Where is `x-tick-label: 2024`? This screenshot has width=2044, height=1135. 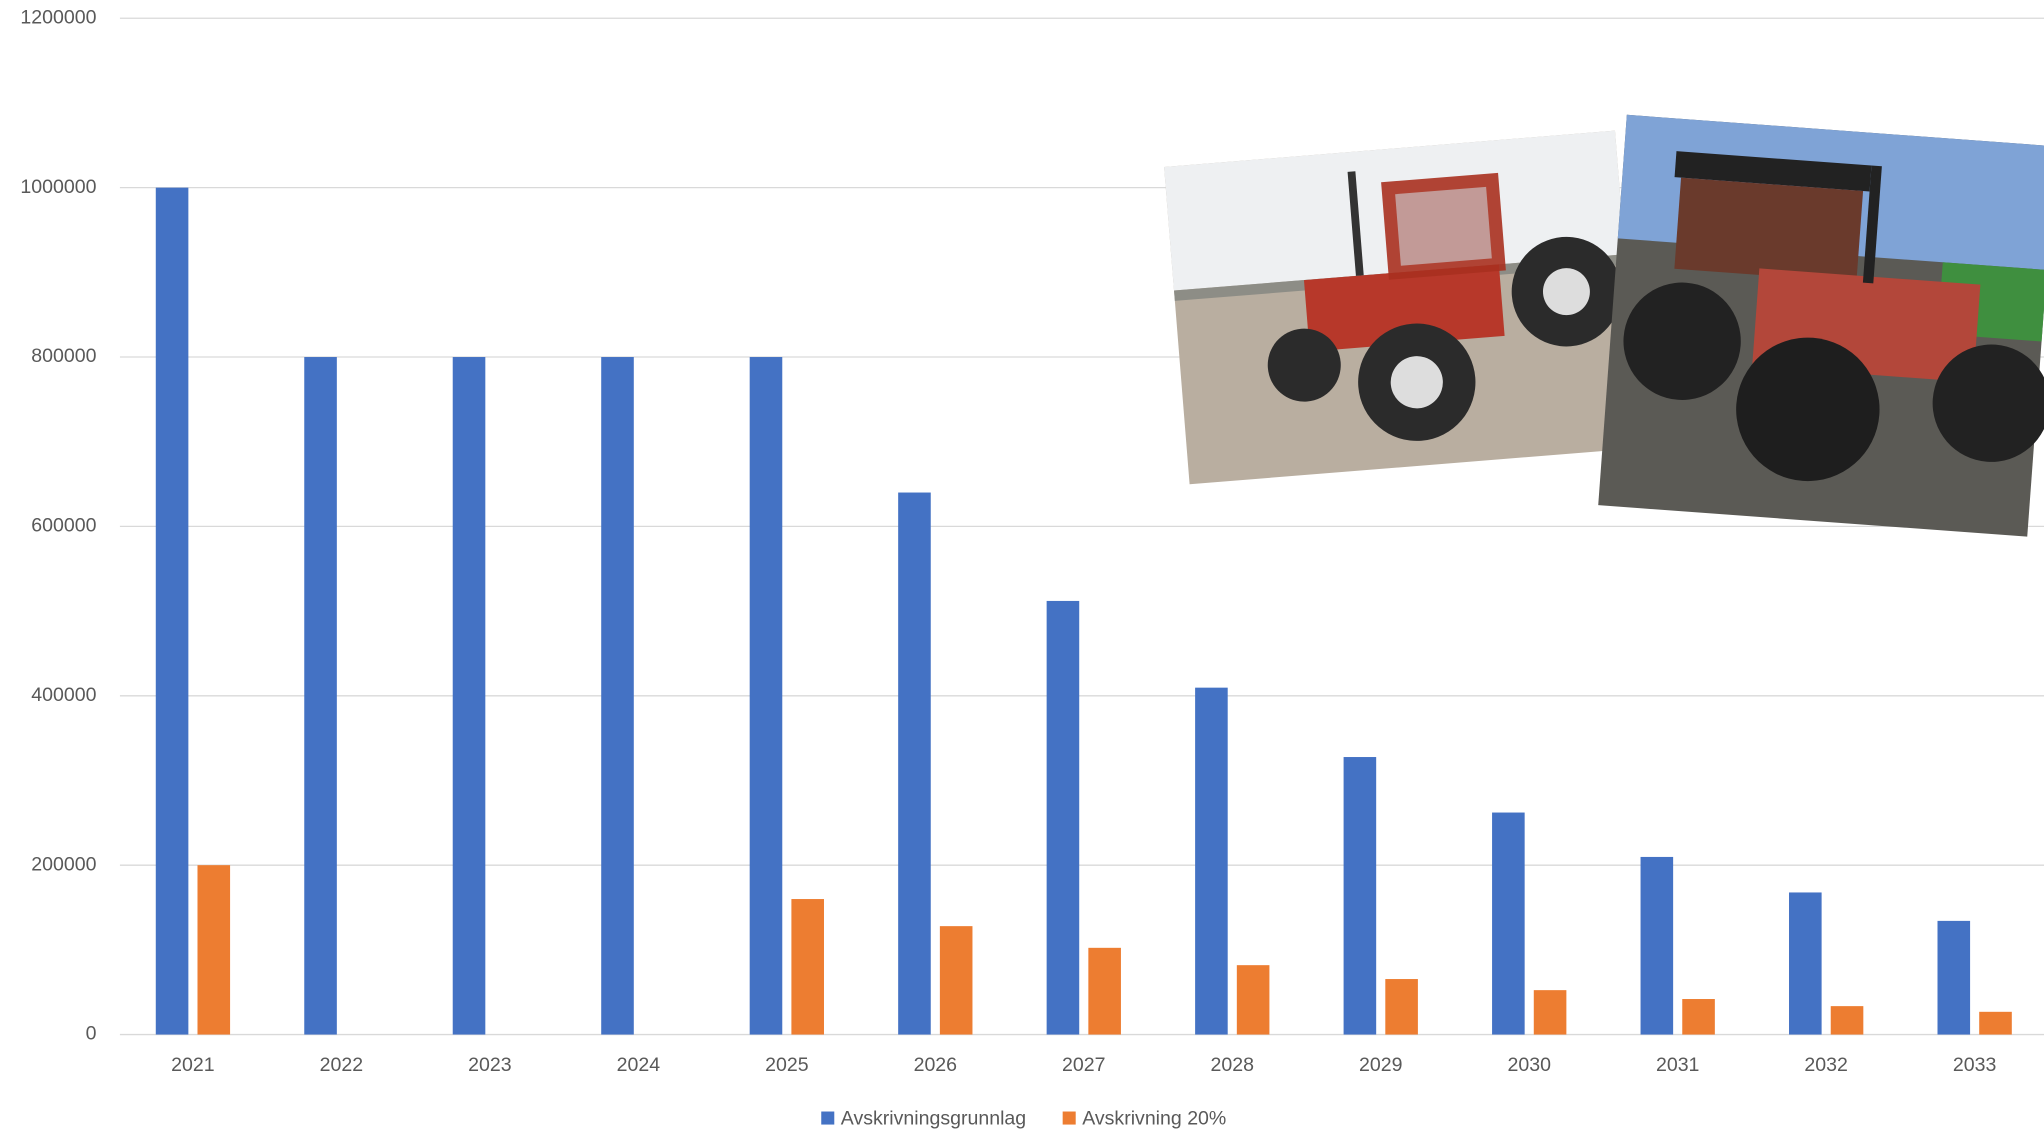
x-tick-label: 2024 is located at coordinates (639, 1065).